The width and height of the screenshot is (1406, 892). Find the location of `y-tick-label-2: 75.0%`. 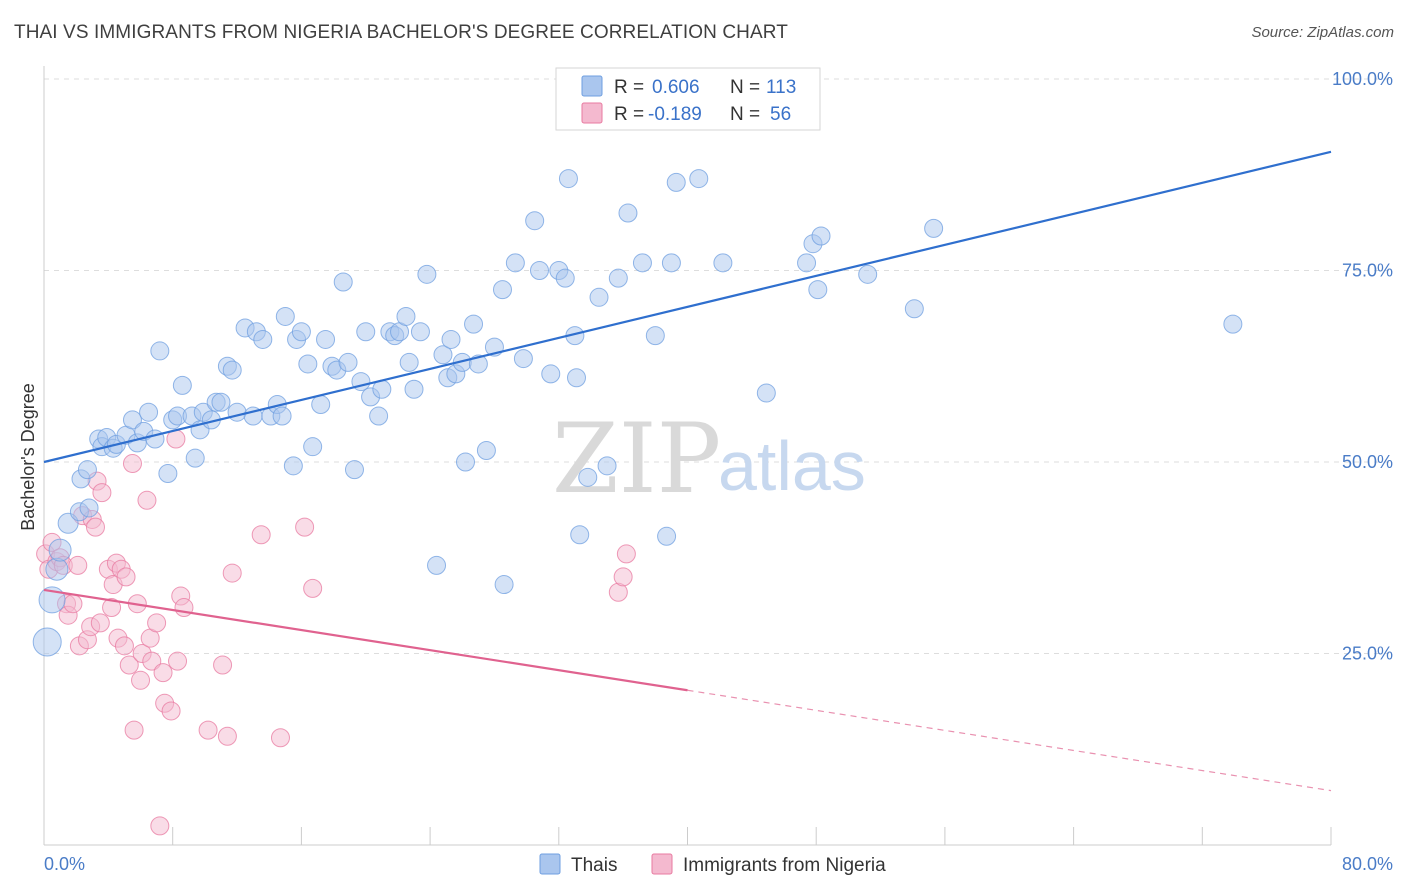

y-tick-label-2: 75.0% is located at coordinates (1367, 271).